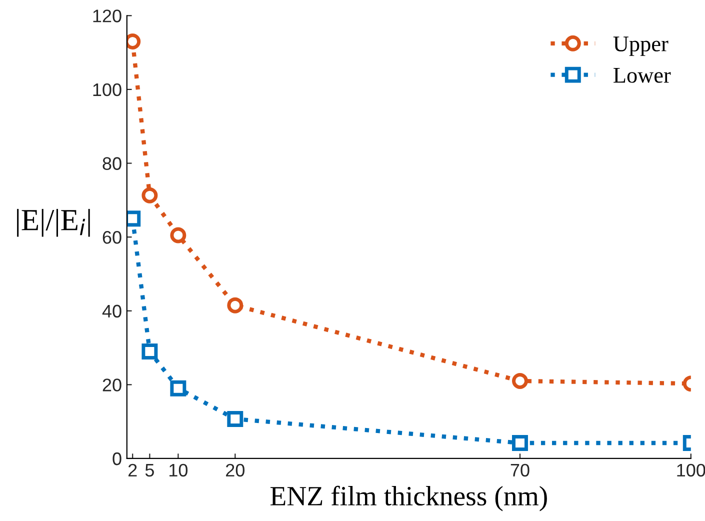 Image resolution: width=705 pixels, height=521 pixels. Describe the element at coordinates (107, 89) in the screenshot. I see `y-tick-label: 100` at that location.